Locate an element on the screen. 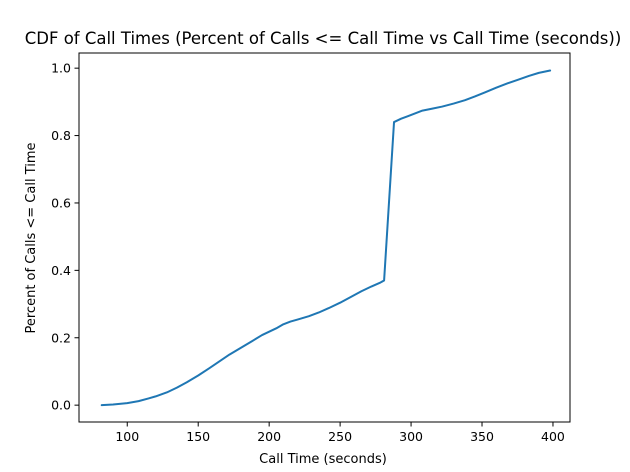  y-axis: 0.0 0.2 0.4 0.6 0.8 1.0 is located at coordinates (65, 237).